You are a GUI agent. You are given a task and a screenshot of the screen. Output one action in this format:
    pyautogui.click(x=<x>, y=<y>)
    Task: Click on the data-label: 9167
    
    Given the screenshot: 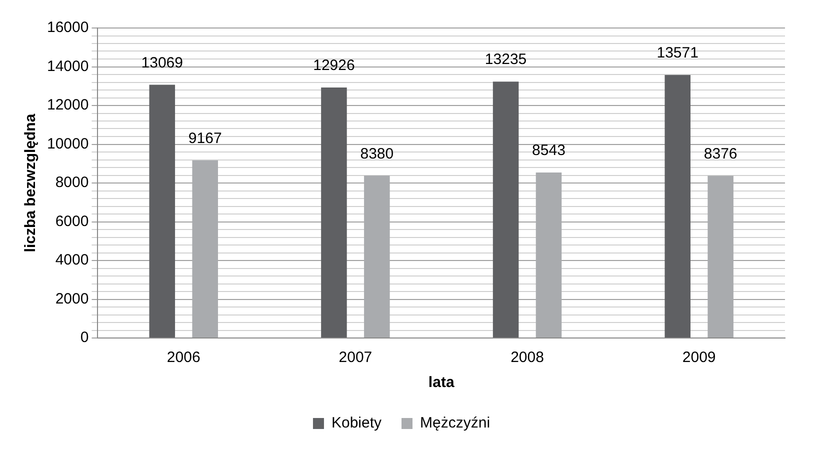 What is the action you would take?
    pyautogui.click(x=205, y=139)
    